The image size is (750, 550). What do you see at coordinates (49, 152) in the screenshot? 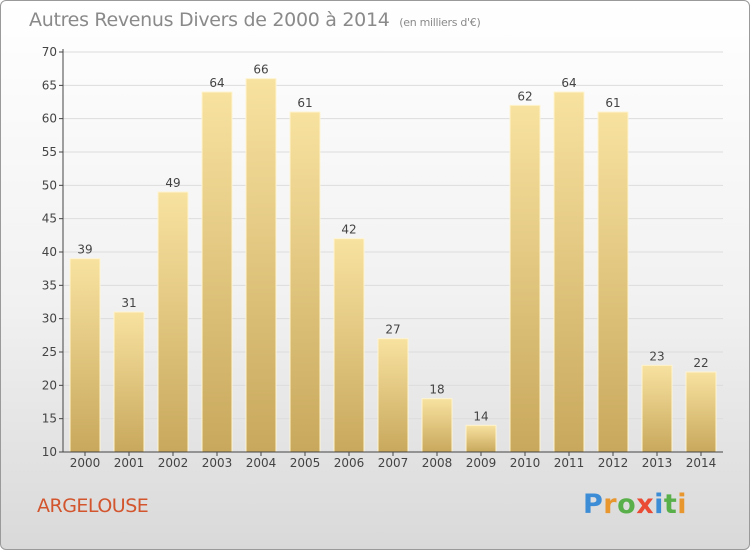
I see `y-tick-label: 55` at bounding box center [49, 152].